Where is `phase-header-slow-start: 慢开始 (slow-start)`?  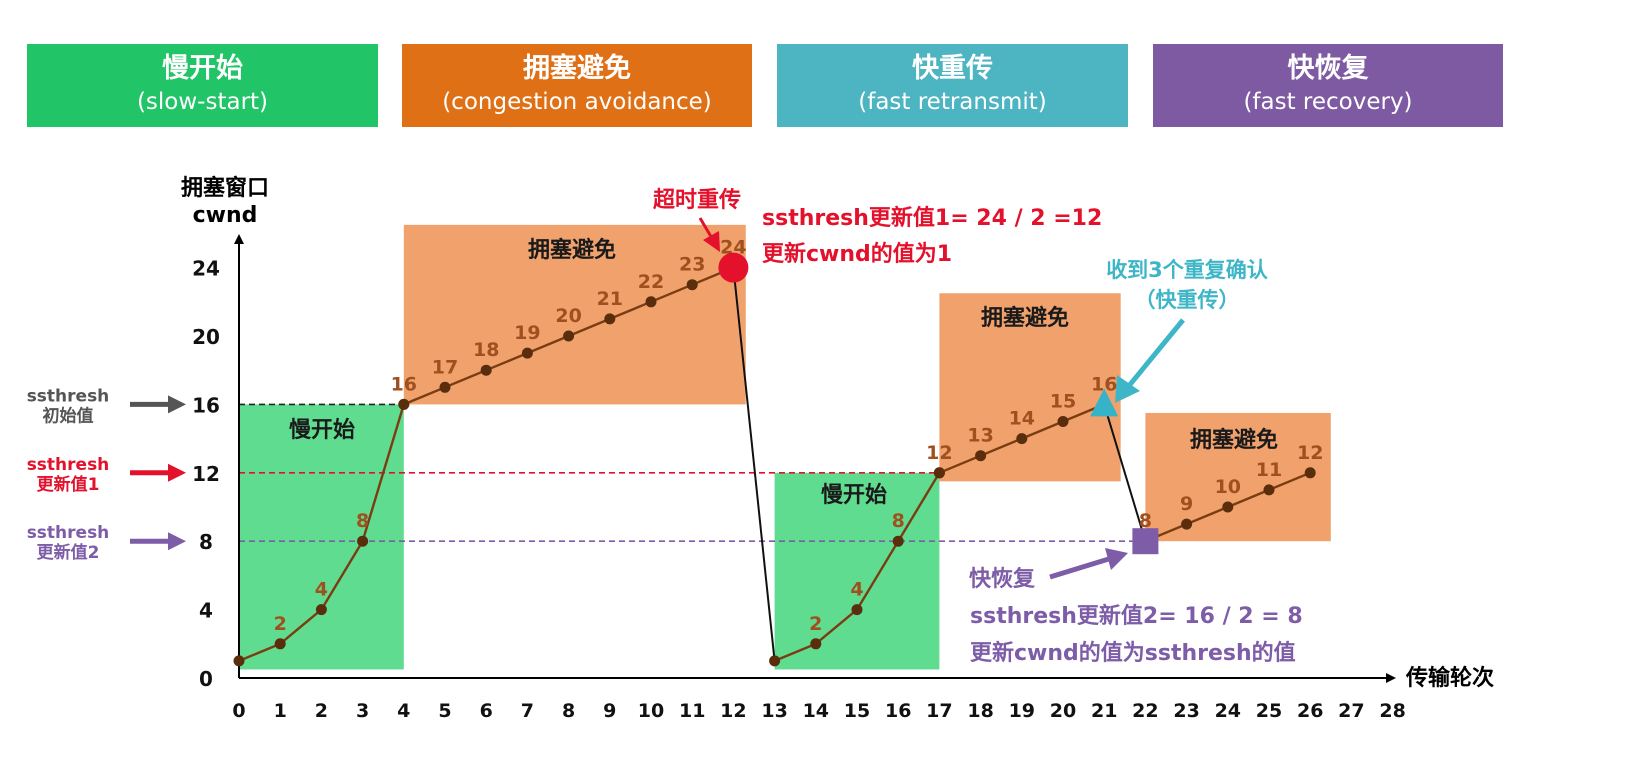 phase-header-slow-start: 慢开始 (slow-start) is located at coordinates (202, 85).